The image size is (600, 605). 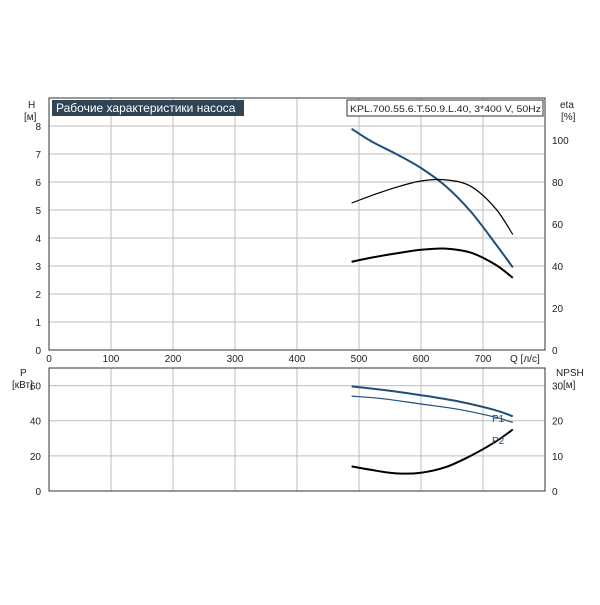 I want to click on x-axis-label: Q [л/с], so click(x=525, y=359).